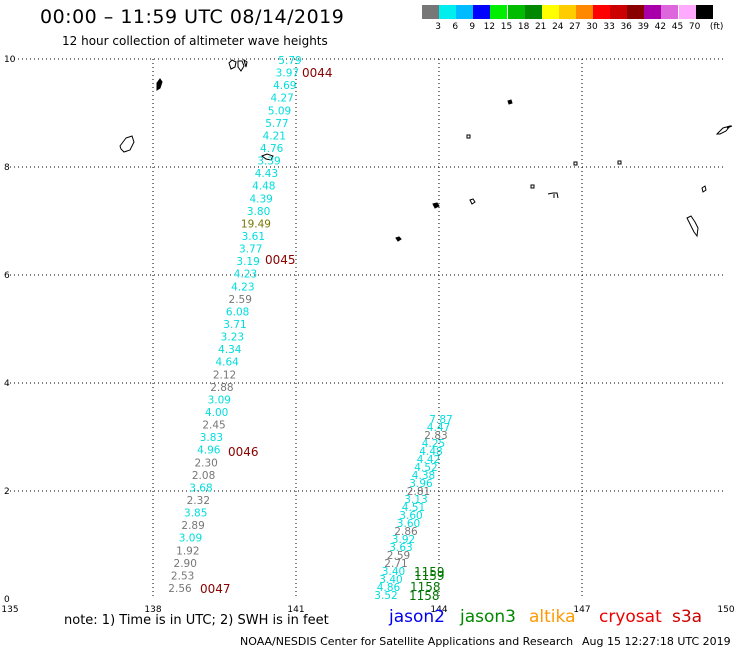  Describe the element at coordinates (9, 610) in the screenshot. I see `longitude-tick-label: 135` at that location.